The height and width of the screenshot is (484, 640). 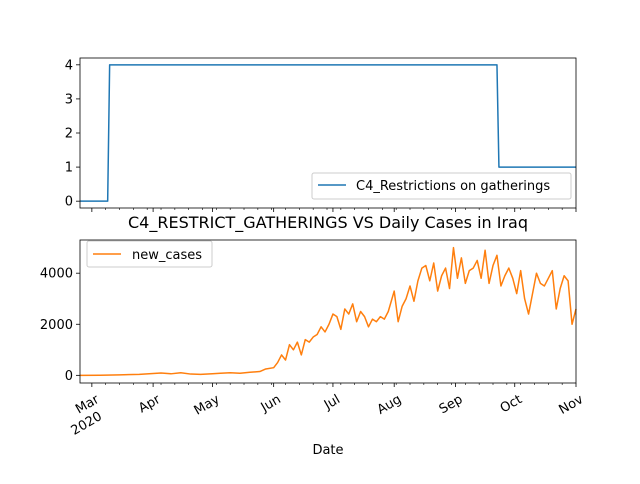 I want to click on y-tick-label: 2000, so click(x=56, y=325).